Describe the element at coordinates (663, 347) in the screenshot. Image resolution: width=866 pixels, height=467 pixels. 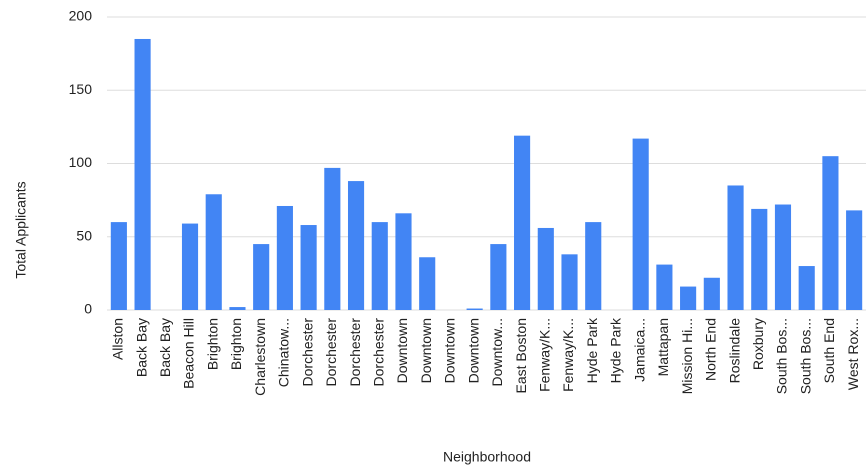
I see `x-tick-label: Mattapan` at that location.